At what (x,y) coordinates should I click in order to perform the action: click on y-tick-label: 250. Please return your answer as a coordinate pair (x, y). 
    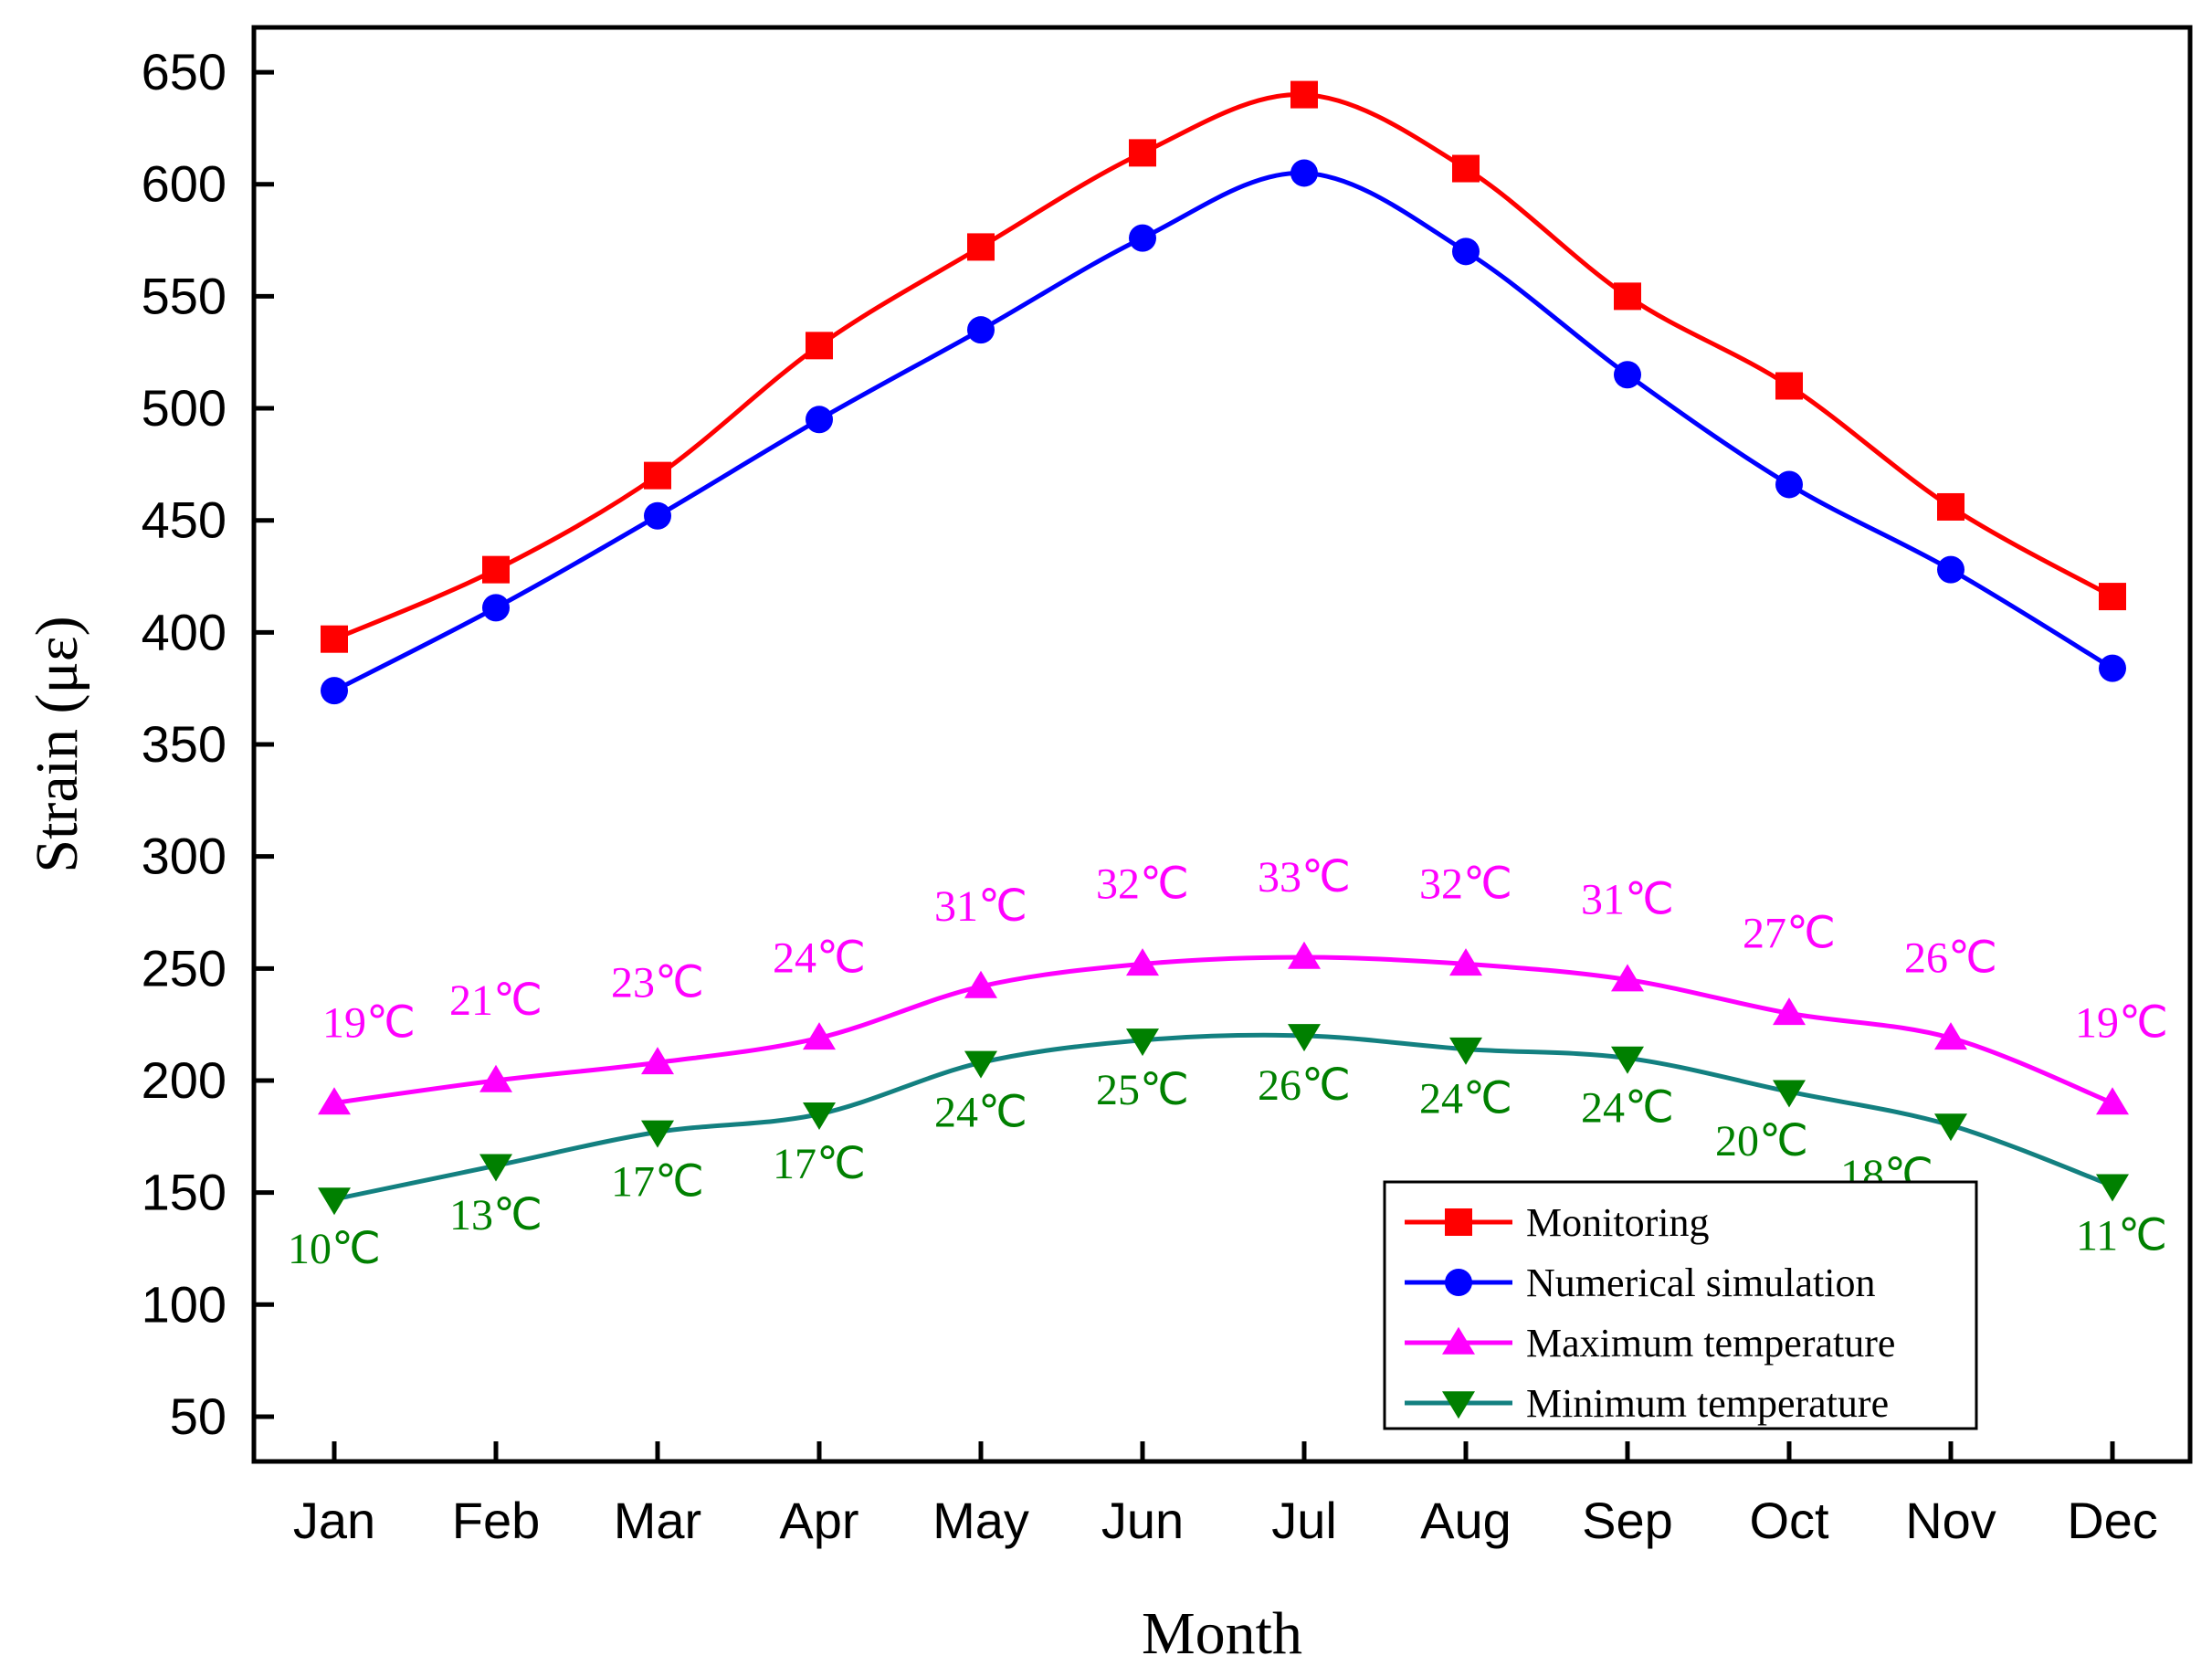
    Looking at the image, I should click on (184, 968).